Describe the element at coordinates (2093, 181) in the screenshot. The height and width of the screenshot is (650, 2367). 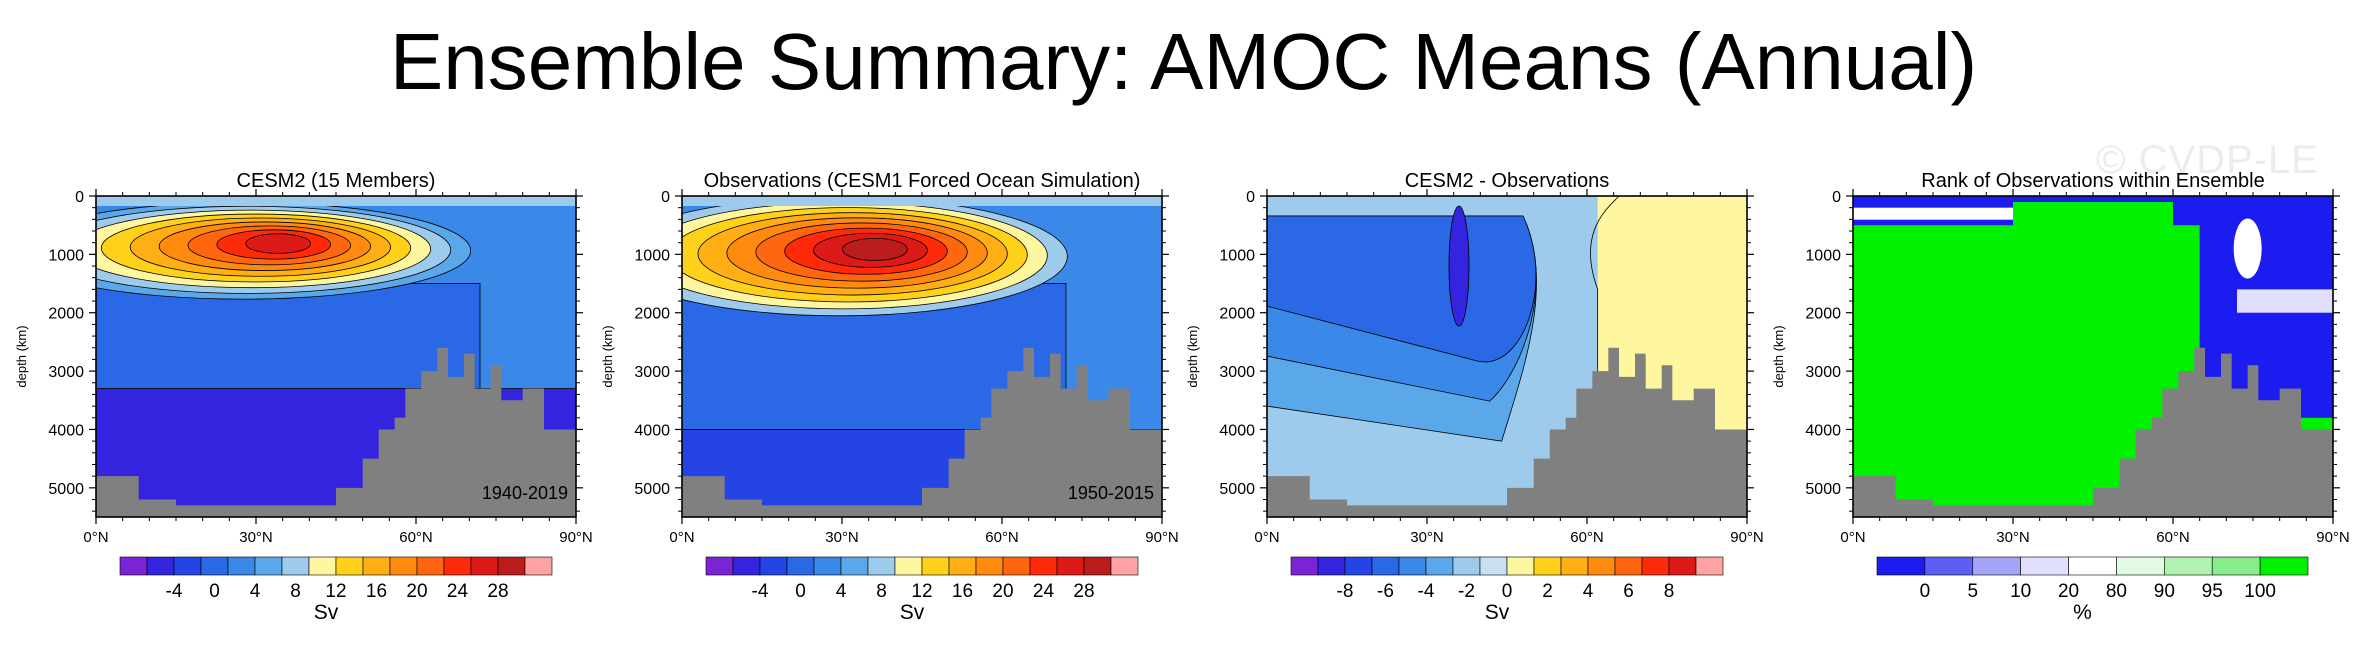
I see `panel-title: Rank of Observations within Ensemble` at that location.